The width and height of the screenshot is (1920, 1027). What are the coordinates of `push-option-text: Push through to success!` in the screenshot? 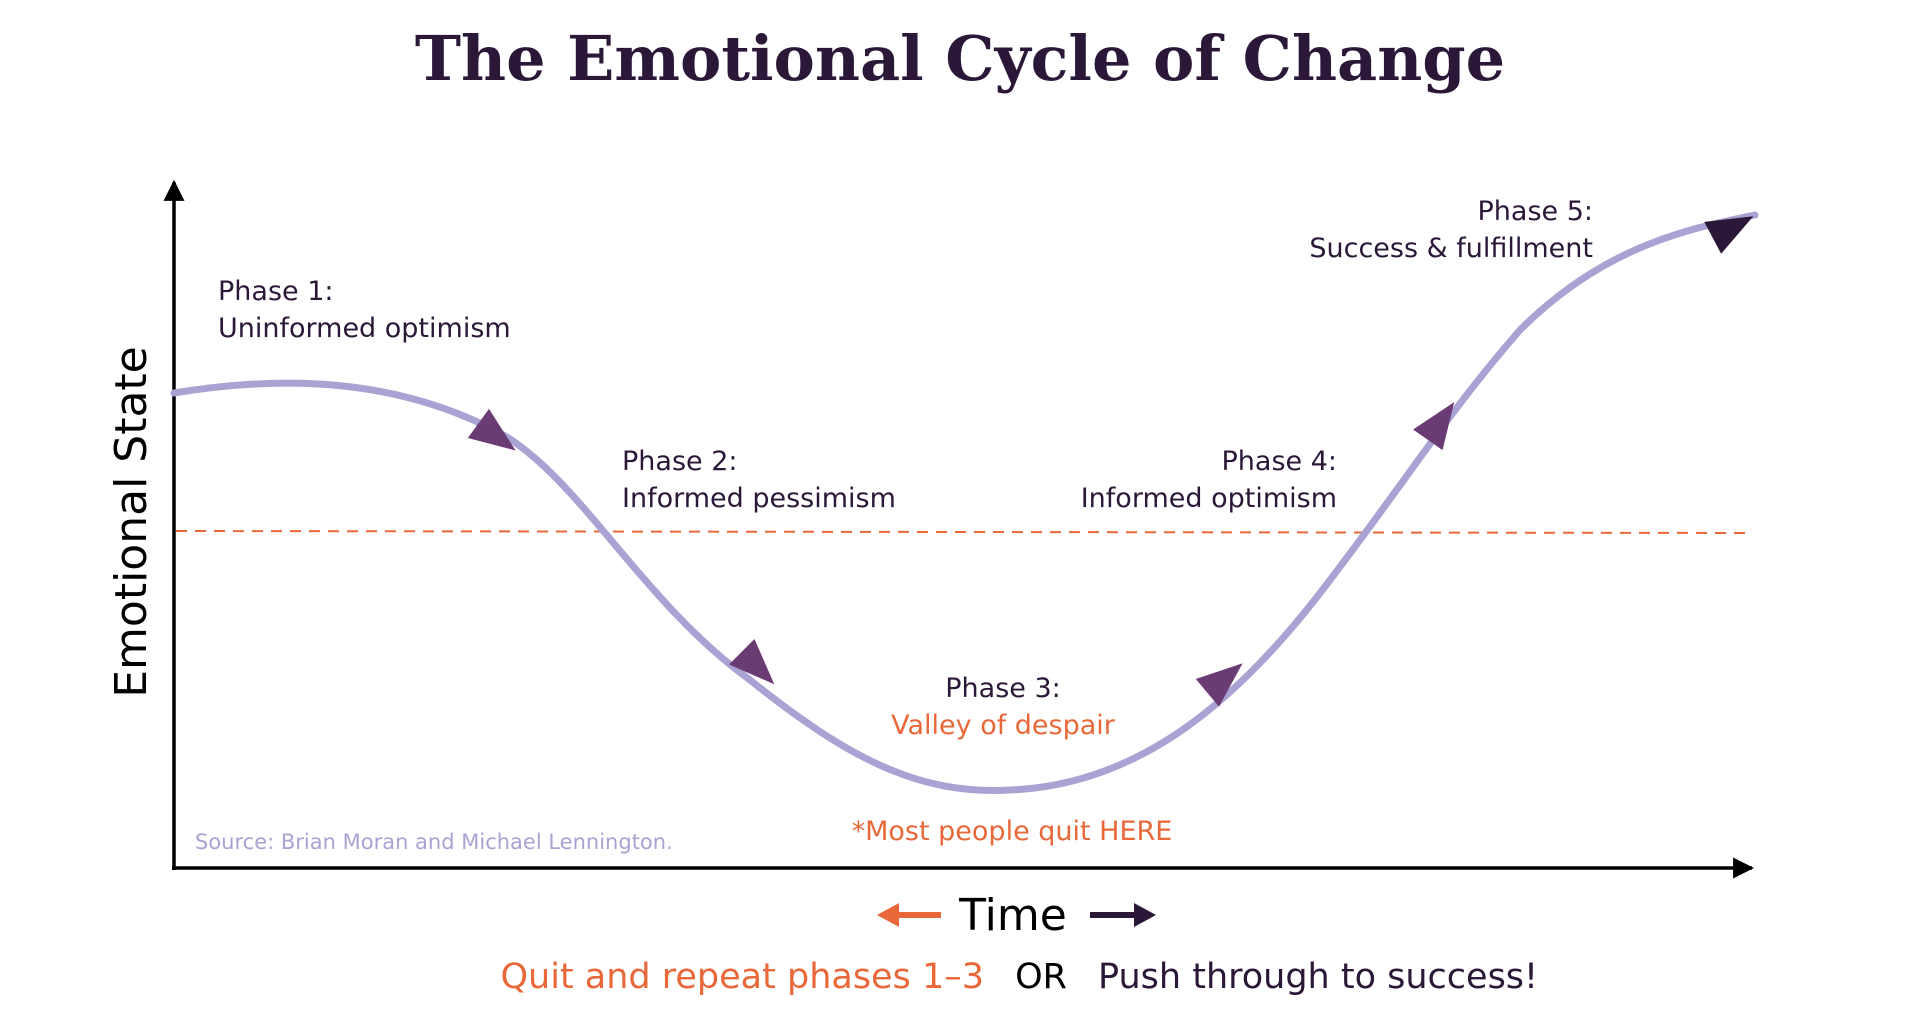 It's located at (1318, 977).